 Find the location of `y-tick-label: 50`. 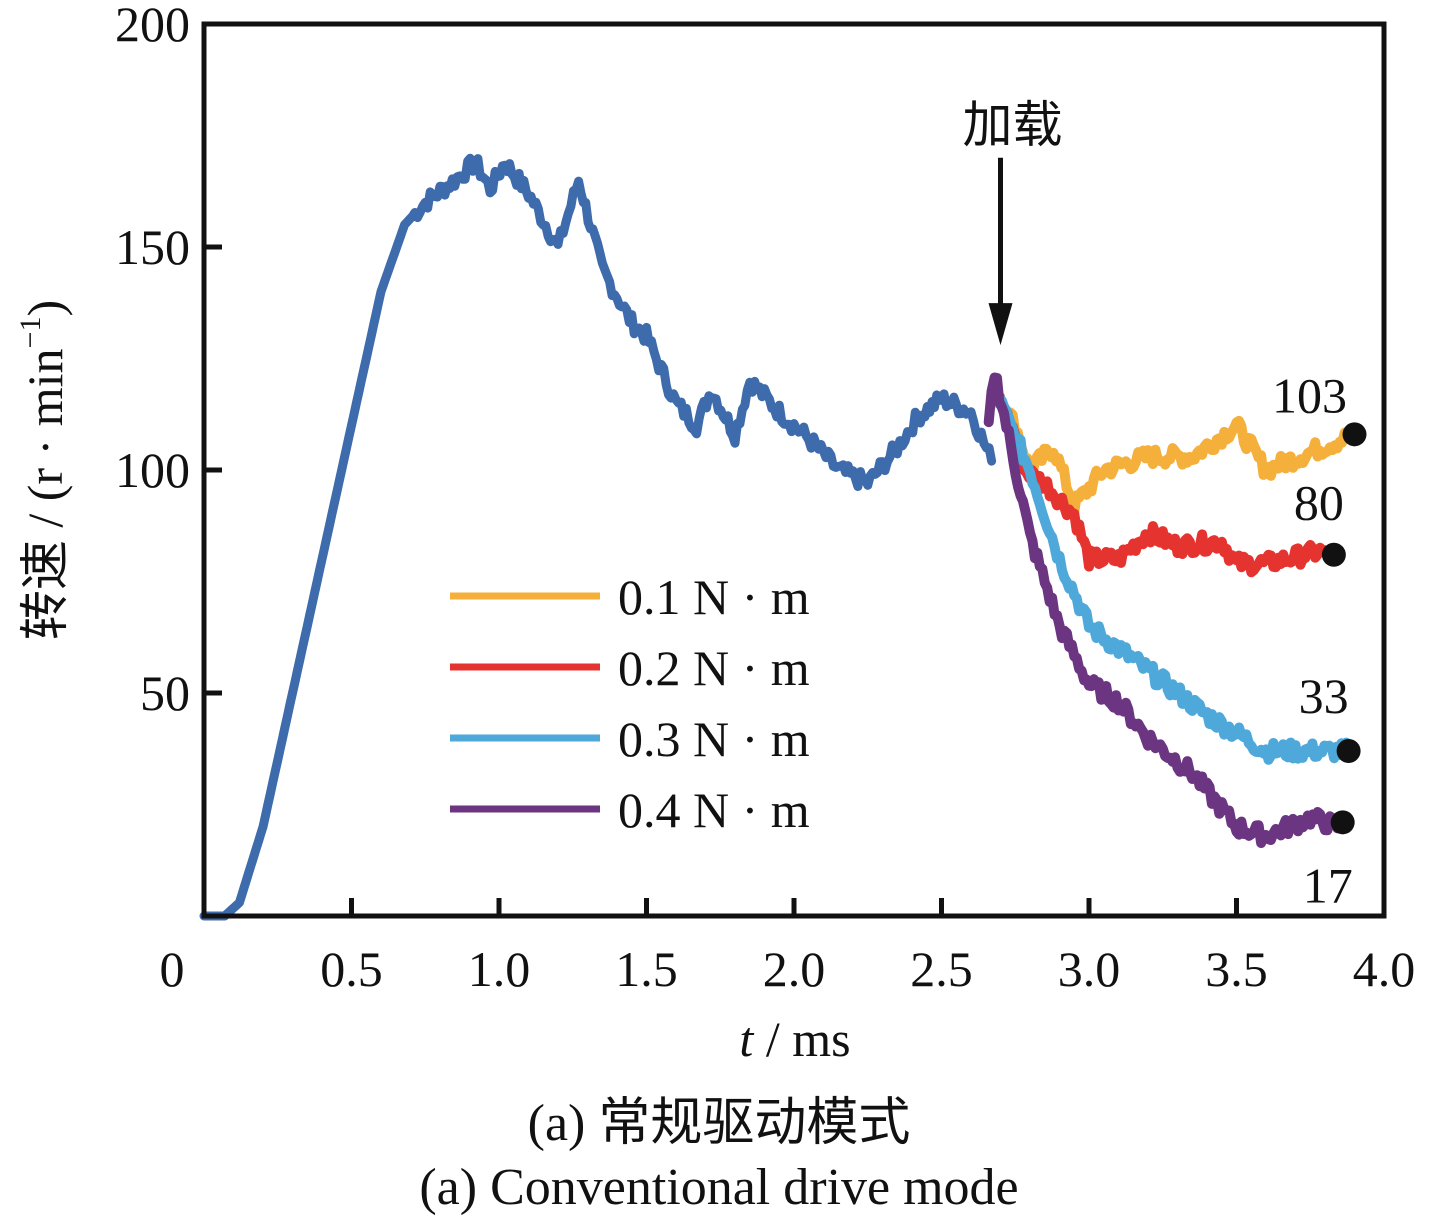

y-tick-label: 50 is located at coordinates (165, 693).